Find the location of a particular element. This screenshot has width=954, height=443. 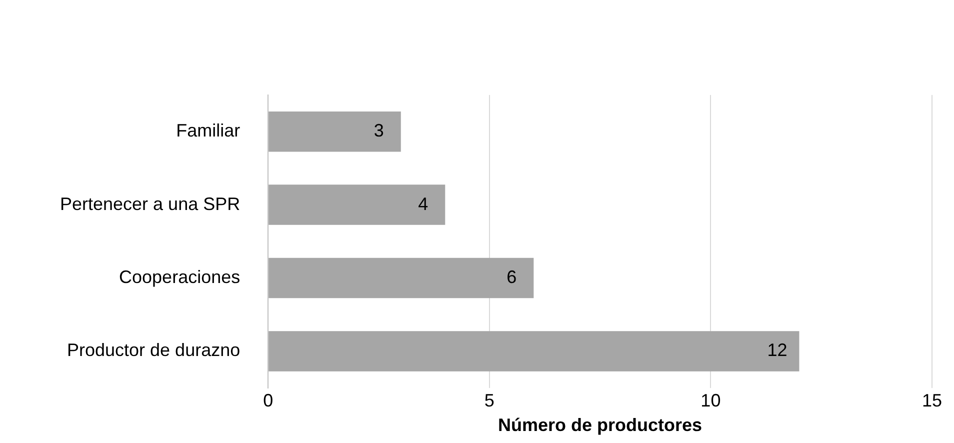

x-tick-label: 15 is located at coordinates (932, 400).